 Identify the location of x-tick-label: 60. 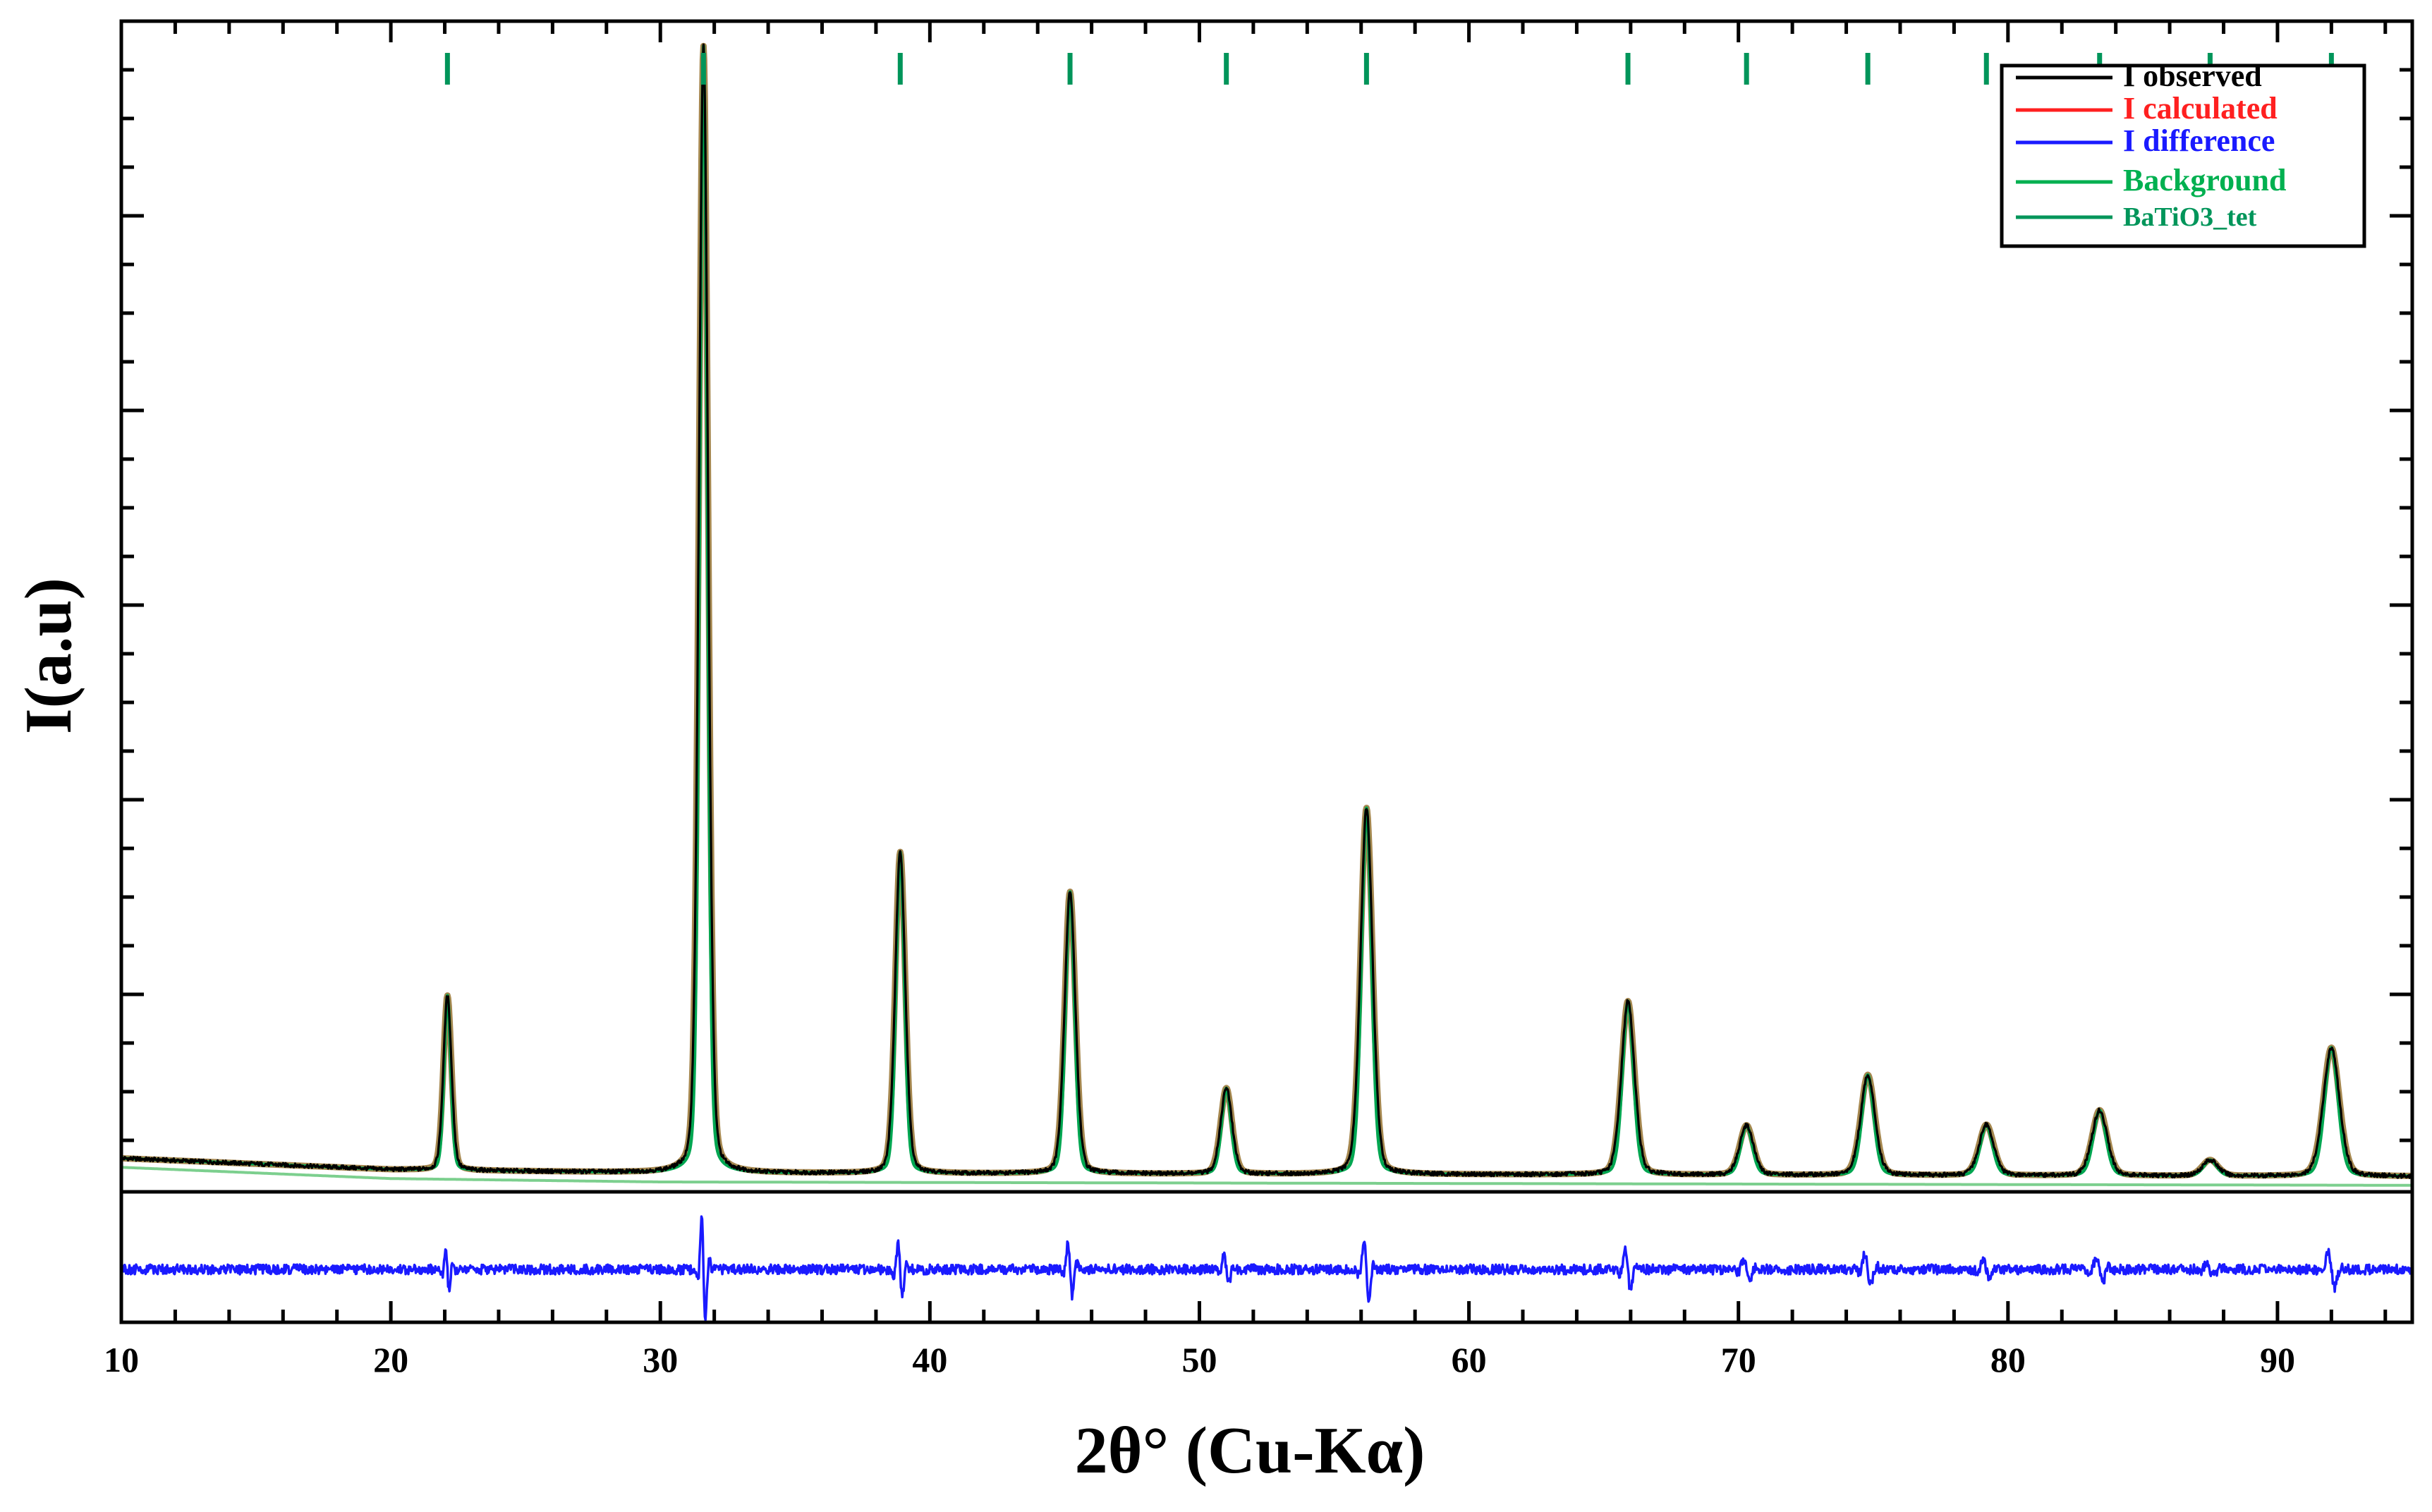
(1469, 1359).